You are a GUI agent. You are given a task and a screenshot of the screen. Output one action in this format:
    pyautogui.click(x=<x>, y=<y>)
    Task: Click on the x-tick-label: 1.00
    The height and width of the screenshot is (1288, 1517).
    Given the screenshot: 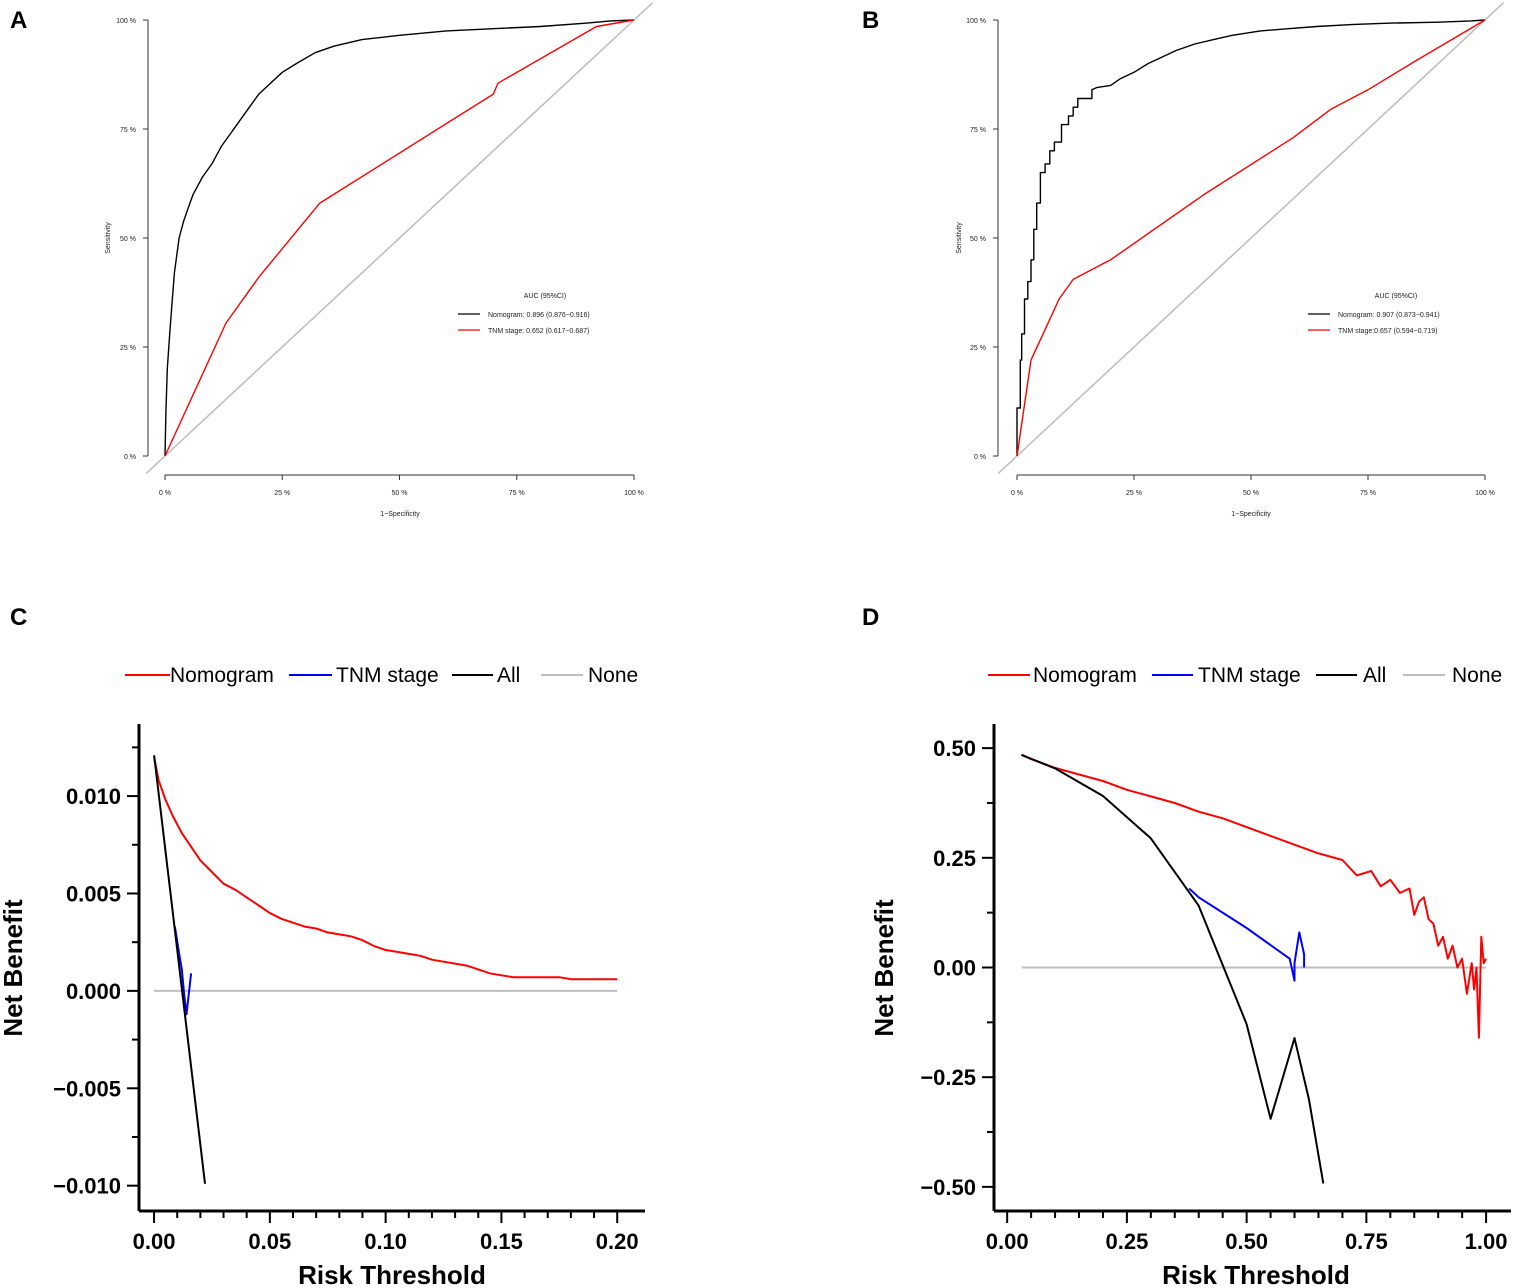 What is the action you would take?
    pyautogui.click(x=1486, y=1241)
    